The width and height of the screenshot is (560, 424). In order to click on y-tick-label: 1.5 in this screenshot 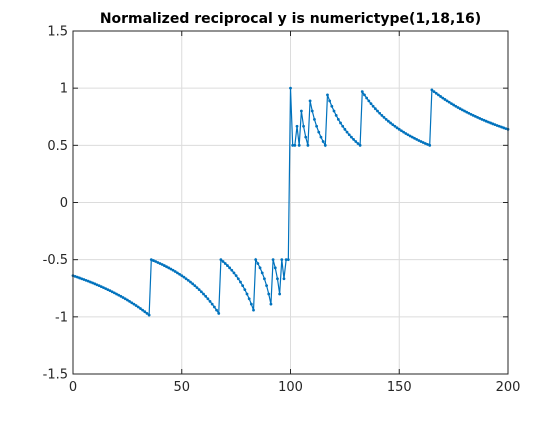, I will do `click(57, 32)`.